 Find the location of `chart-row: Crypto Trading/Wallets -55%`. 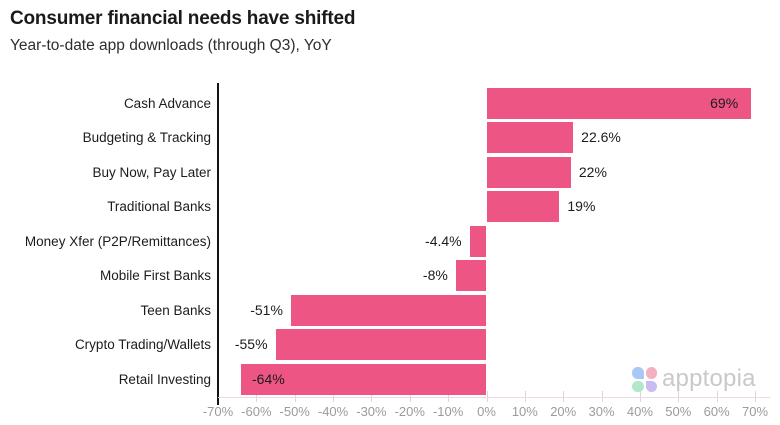

chart-row: Crypto Trading/Wallets -55% is located at coordinates (390, 345).